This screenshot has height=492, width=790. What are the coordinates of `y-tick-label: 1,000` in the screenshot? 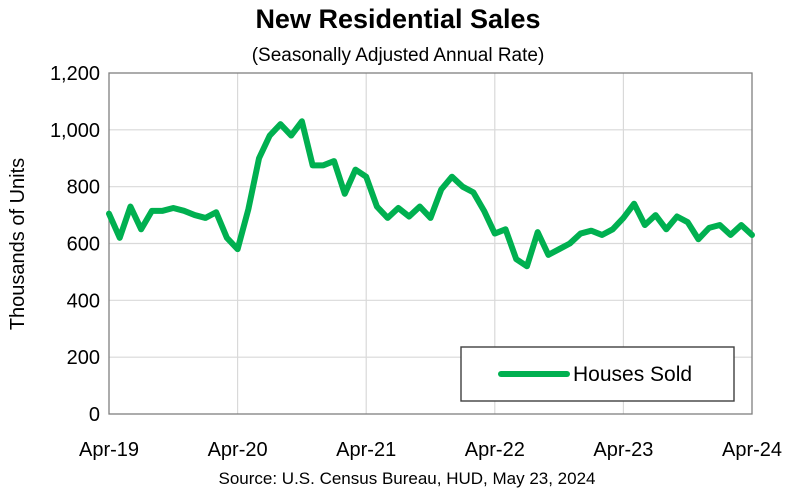 It's located at (75, 131).